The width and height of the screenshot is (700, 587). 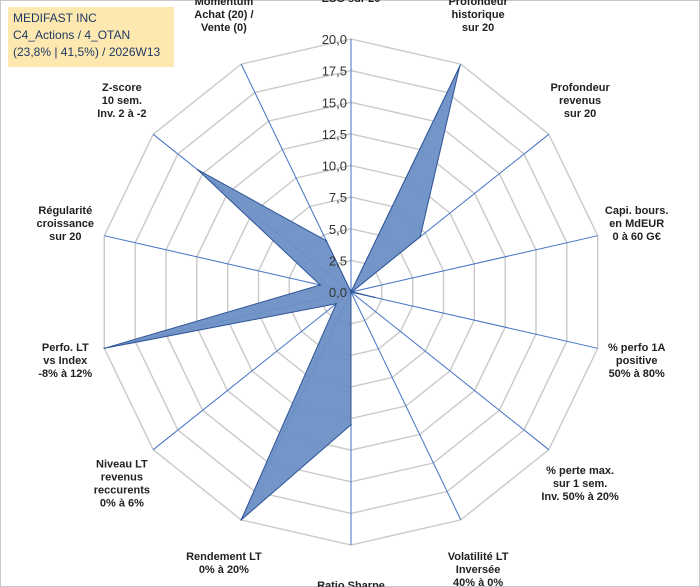 I want to click on tick-label: 17,5, so click(x=334, y=71).